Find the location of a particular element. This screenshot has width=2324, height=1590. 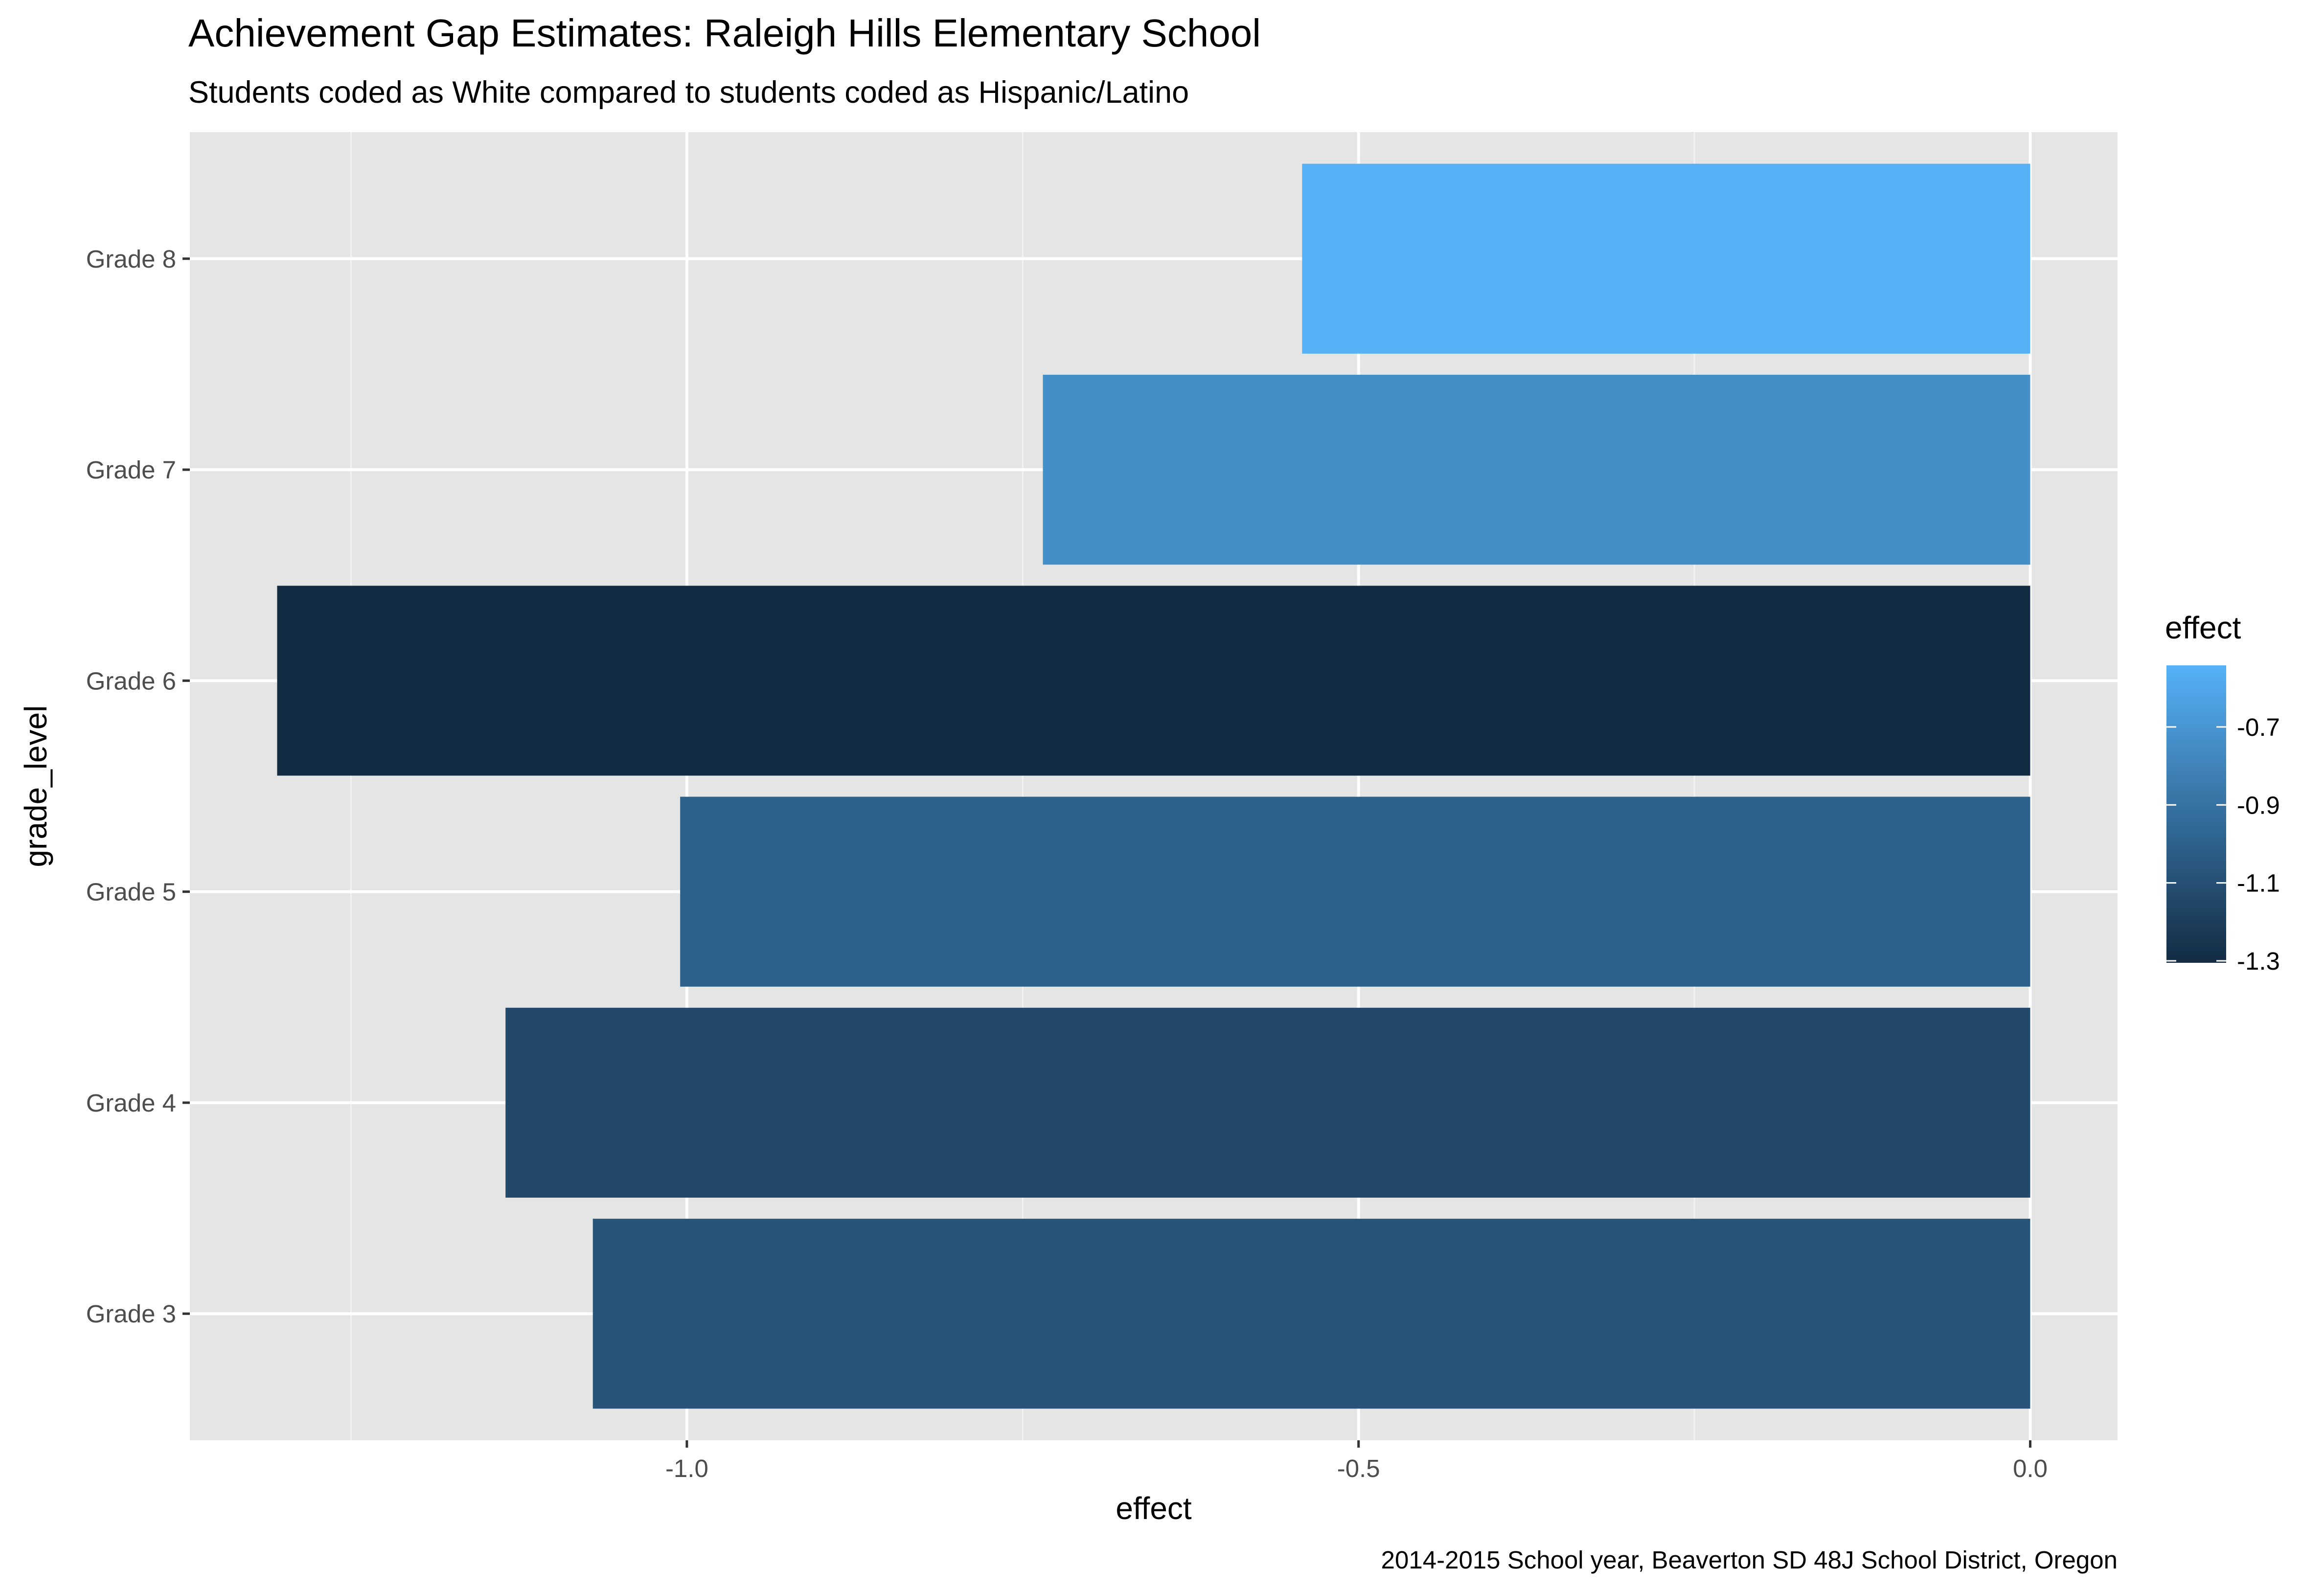

x-tick-label: 0.0 is located at coordinates (2031, 1468).